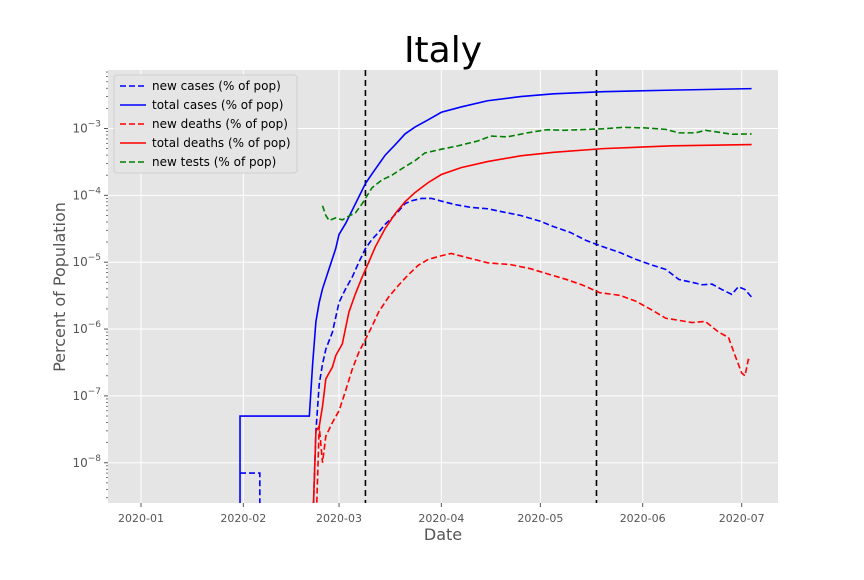 The image size is (864, 580). What do you see at coordinates (443, 50) in the screenshot?
I see `chart-title: Italy` at bounding box center [443, 50].